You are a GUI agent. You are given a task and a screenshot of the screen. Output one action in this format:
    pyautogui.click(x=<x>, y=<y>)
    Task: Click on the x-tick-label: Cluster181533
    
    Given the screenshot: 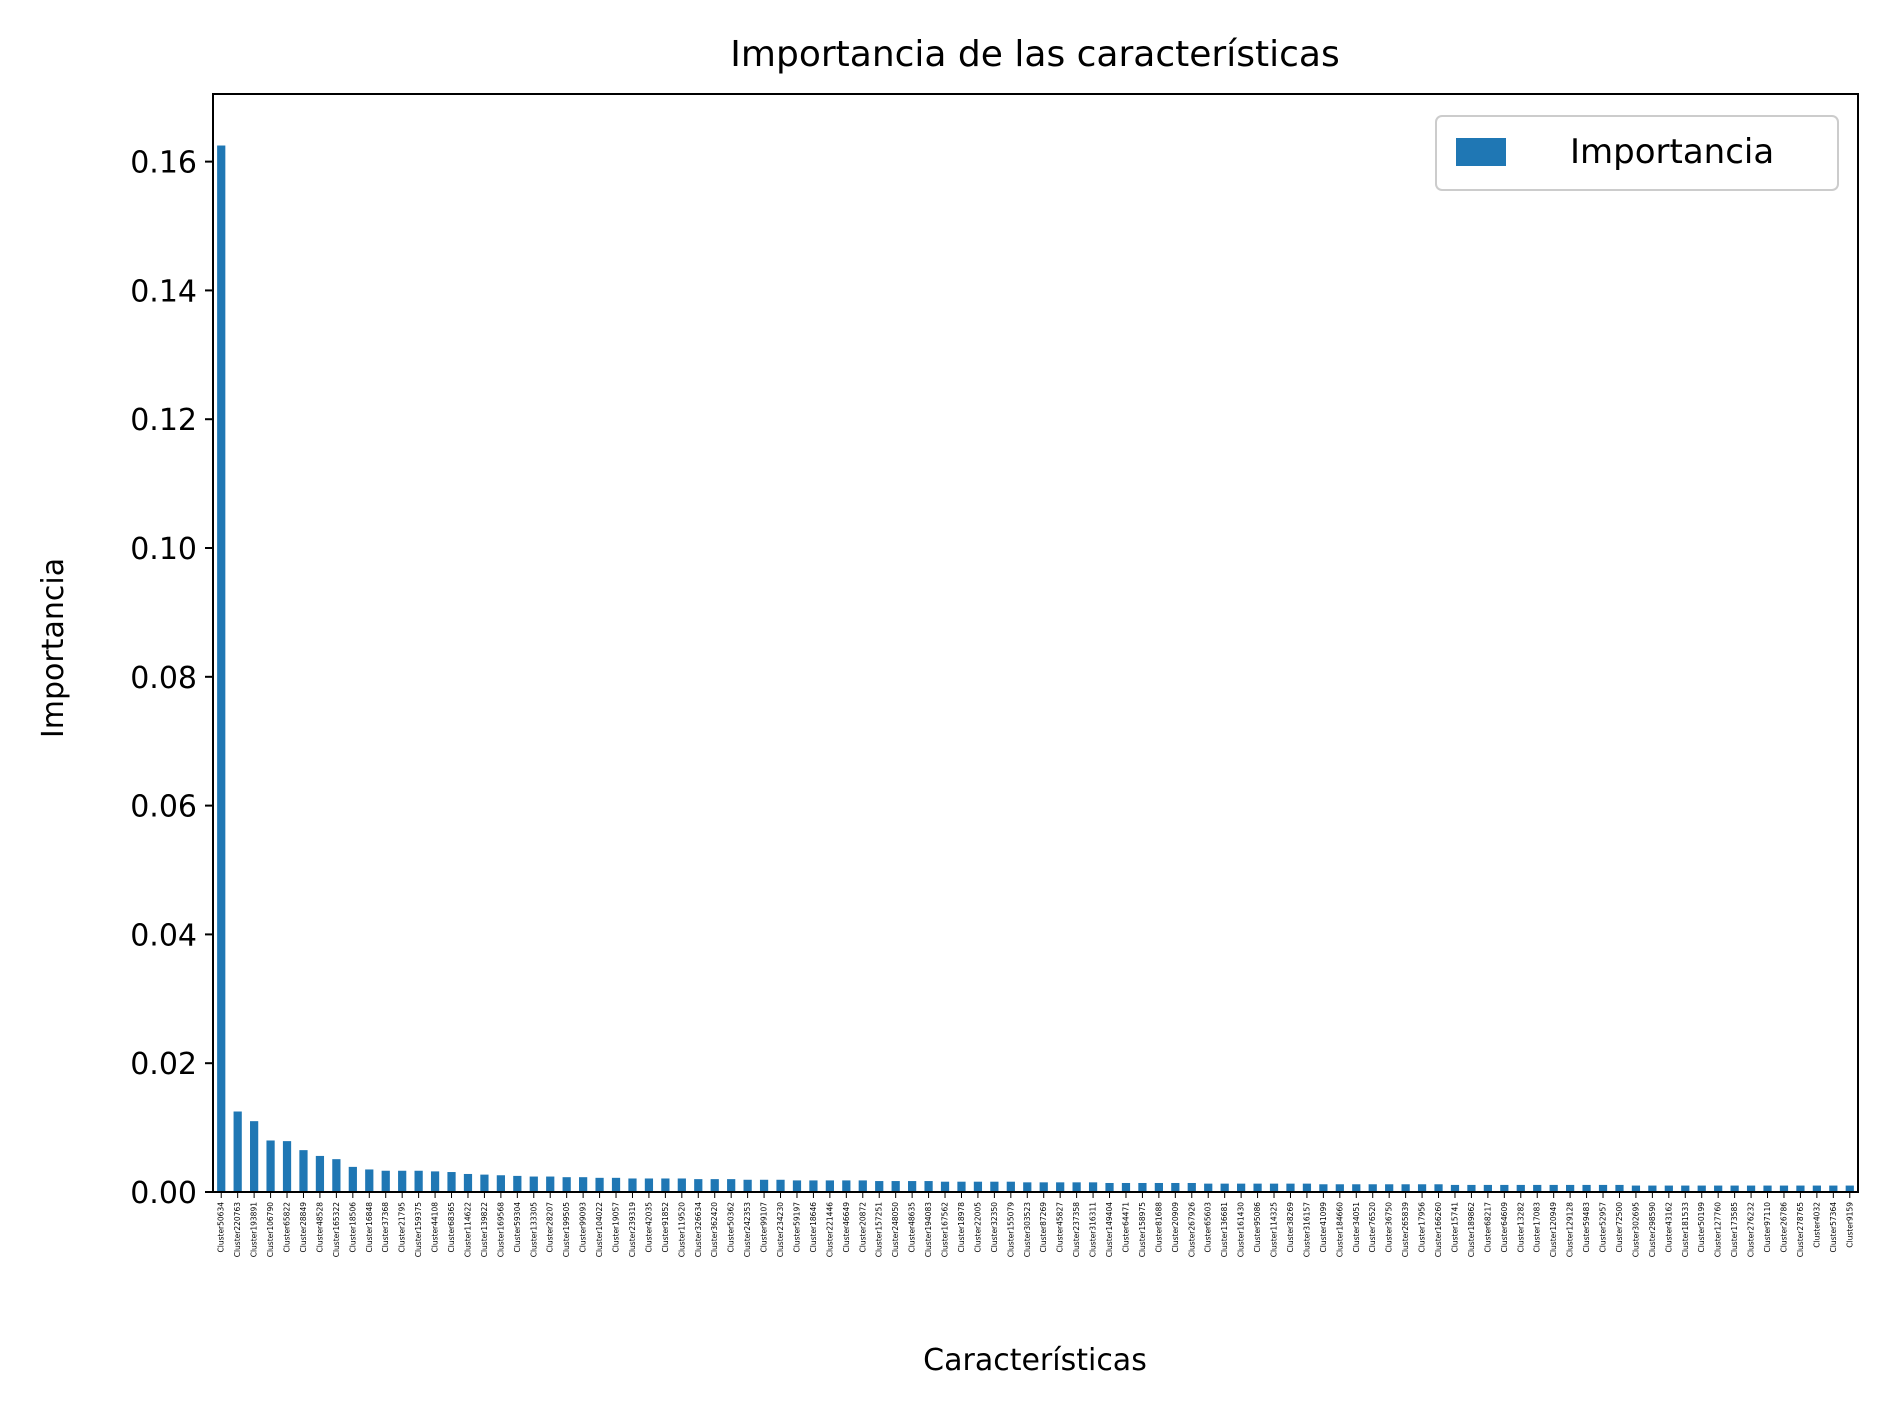 What is the action you would take?
    pyautogui.click(x=1685, y=1229)
    